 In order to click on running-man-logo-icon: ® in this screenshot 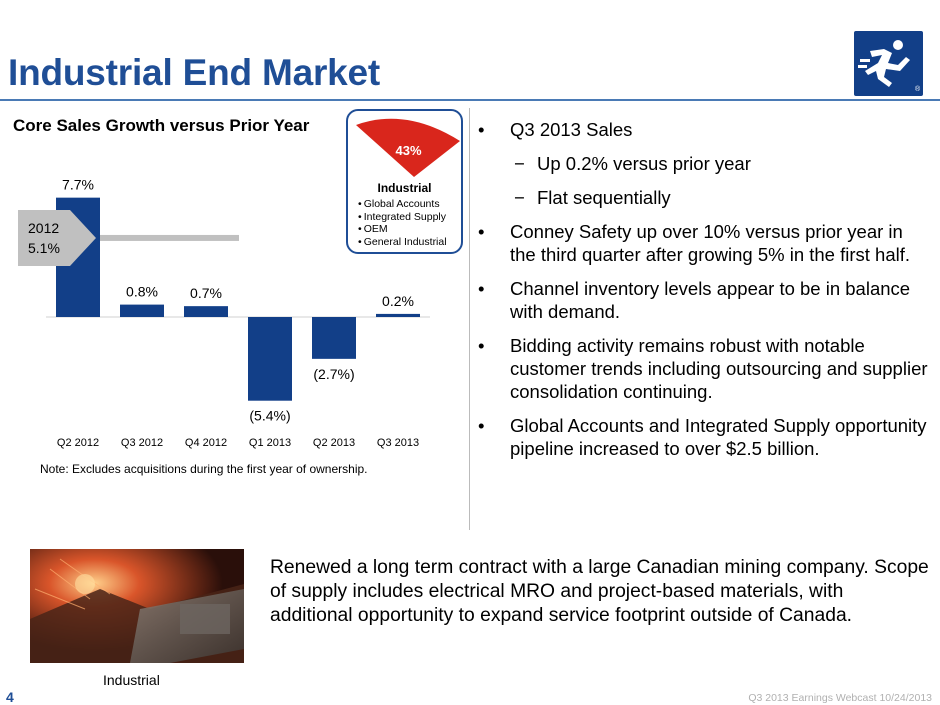, I will do `click(889, 66)`.